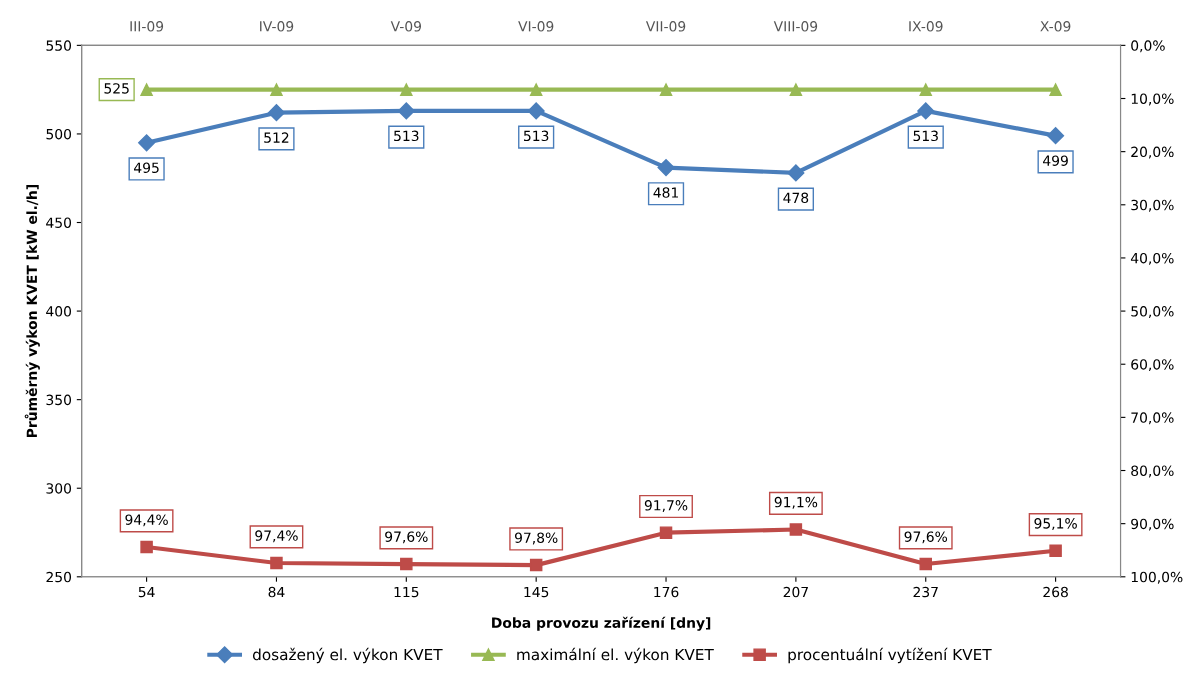 Image resolution: width=1201 pixels, height=677 pixels. Describe the element at coordinates (406, 592) in the screenshot. I see `x-tick-label: 115` at that location.